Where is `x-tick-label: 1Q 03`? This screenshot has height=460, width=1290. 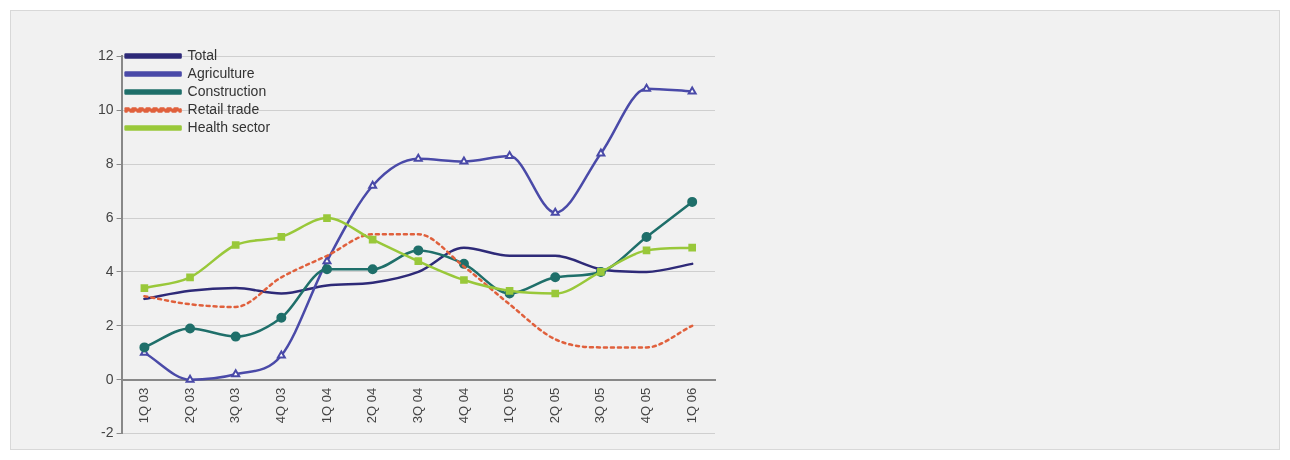
x-tick-label: 1Q 03 is located at coordinates (143, 405).